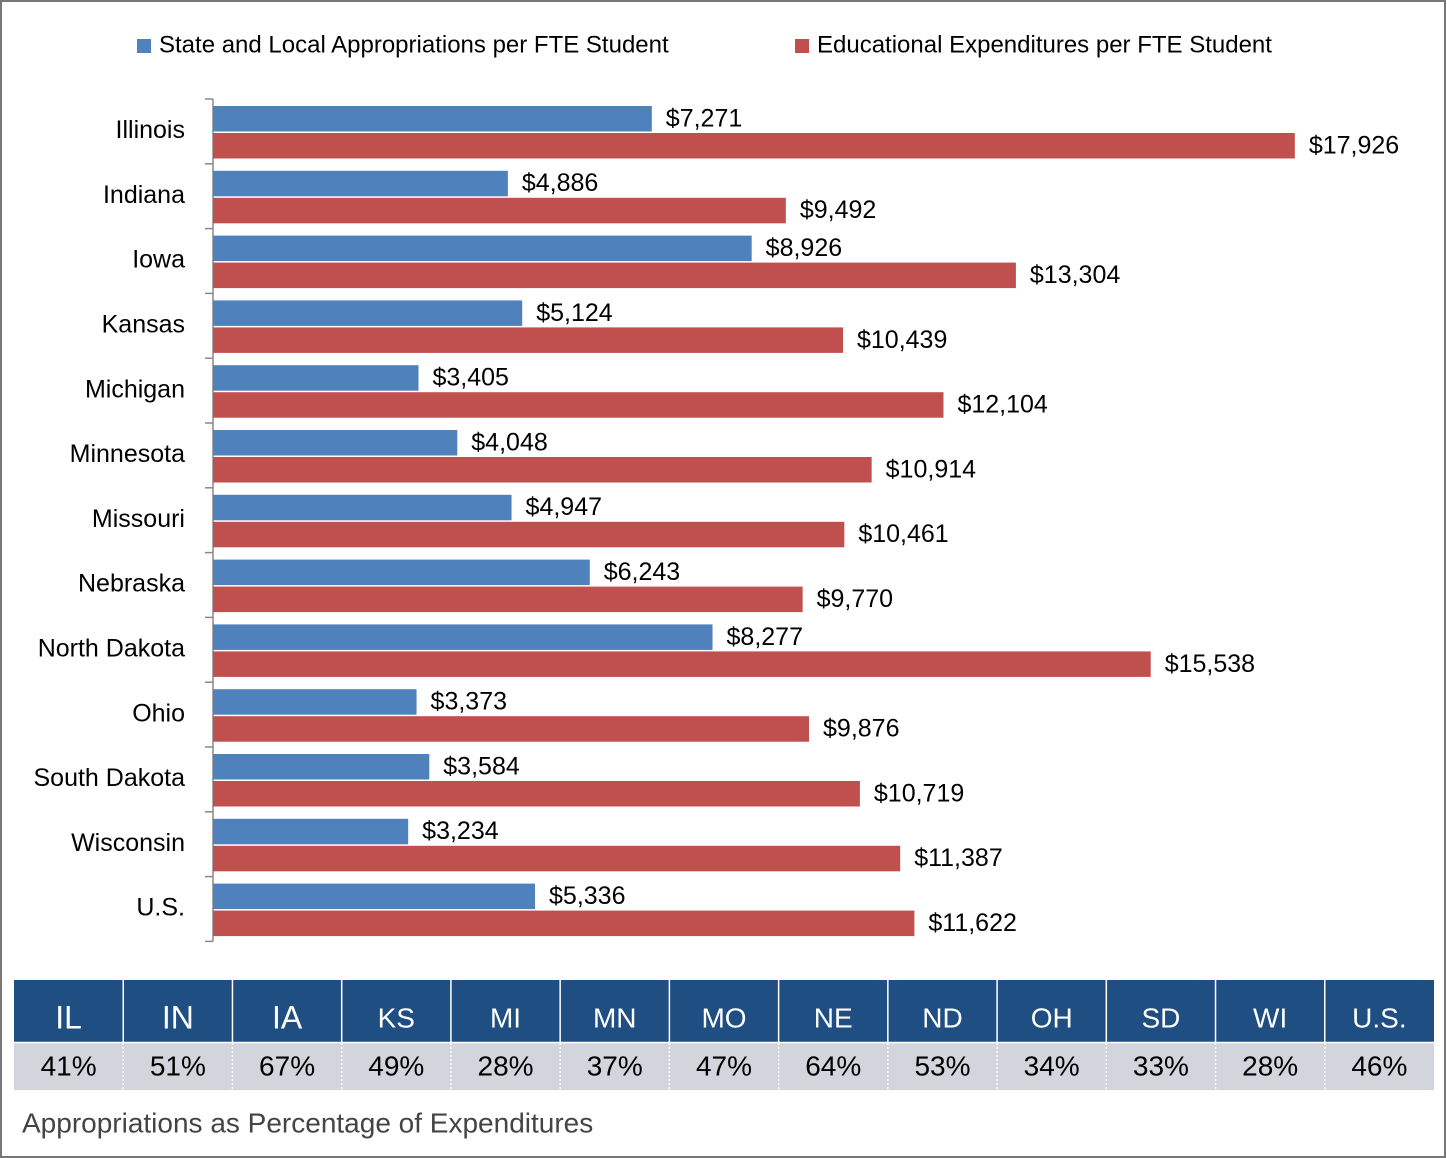  I want to click on value-label: $10,461, so click(903, 534).